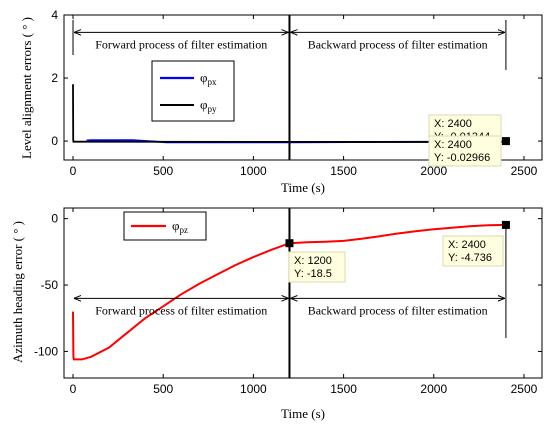 Image resolution: width=550 pixels, height=430 pixels. What do you see at coordinates (50, 285) in the screenshot?
I see `y-tick-label: -50` at bounding box center [50, 285].